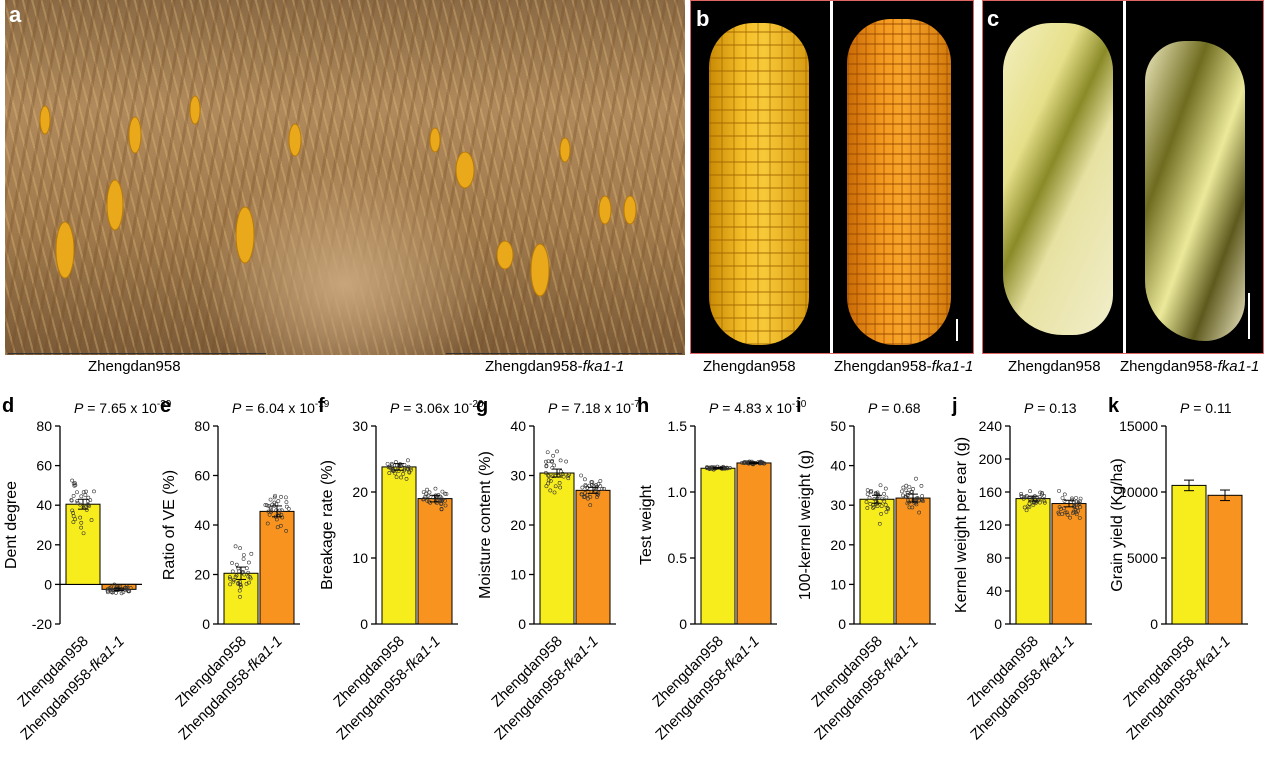 The image size is (1268, 766). I want to click on y-axis-label-i: 100-kernel weight (g), so click(805, 525).